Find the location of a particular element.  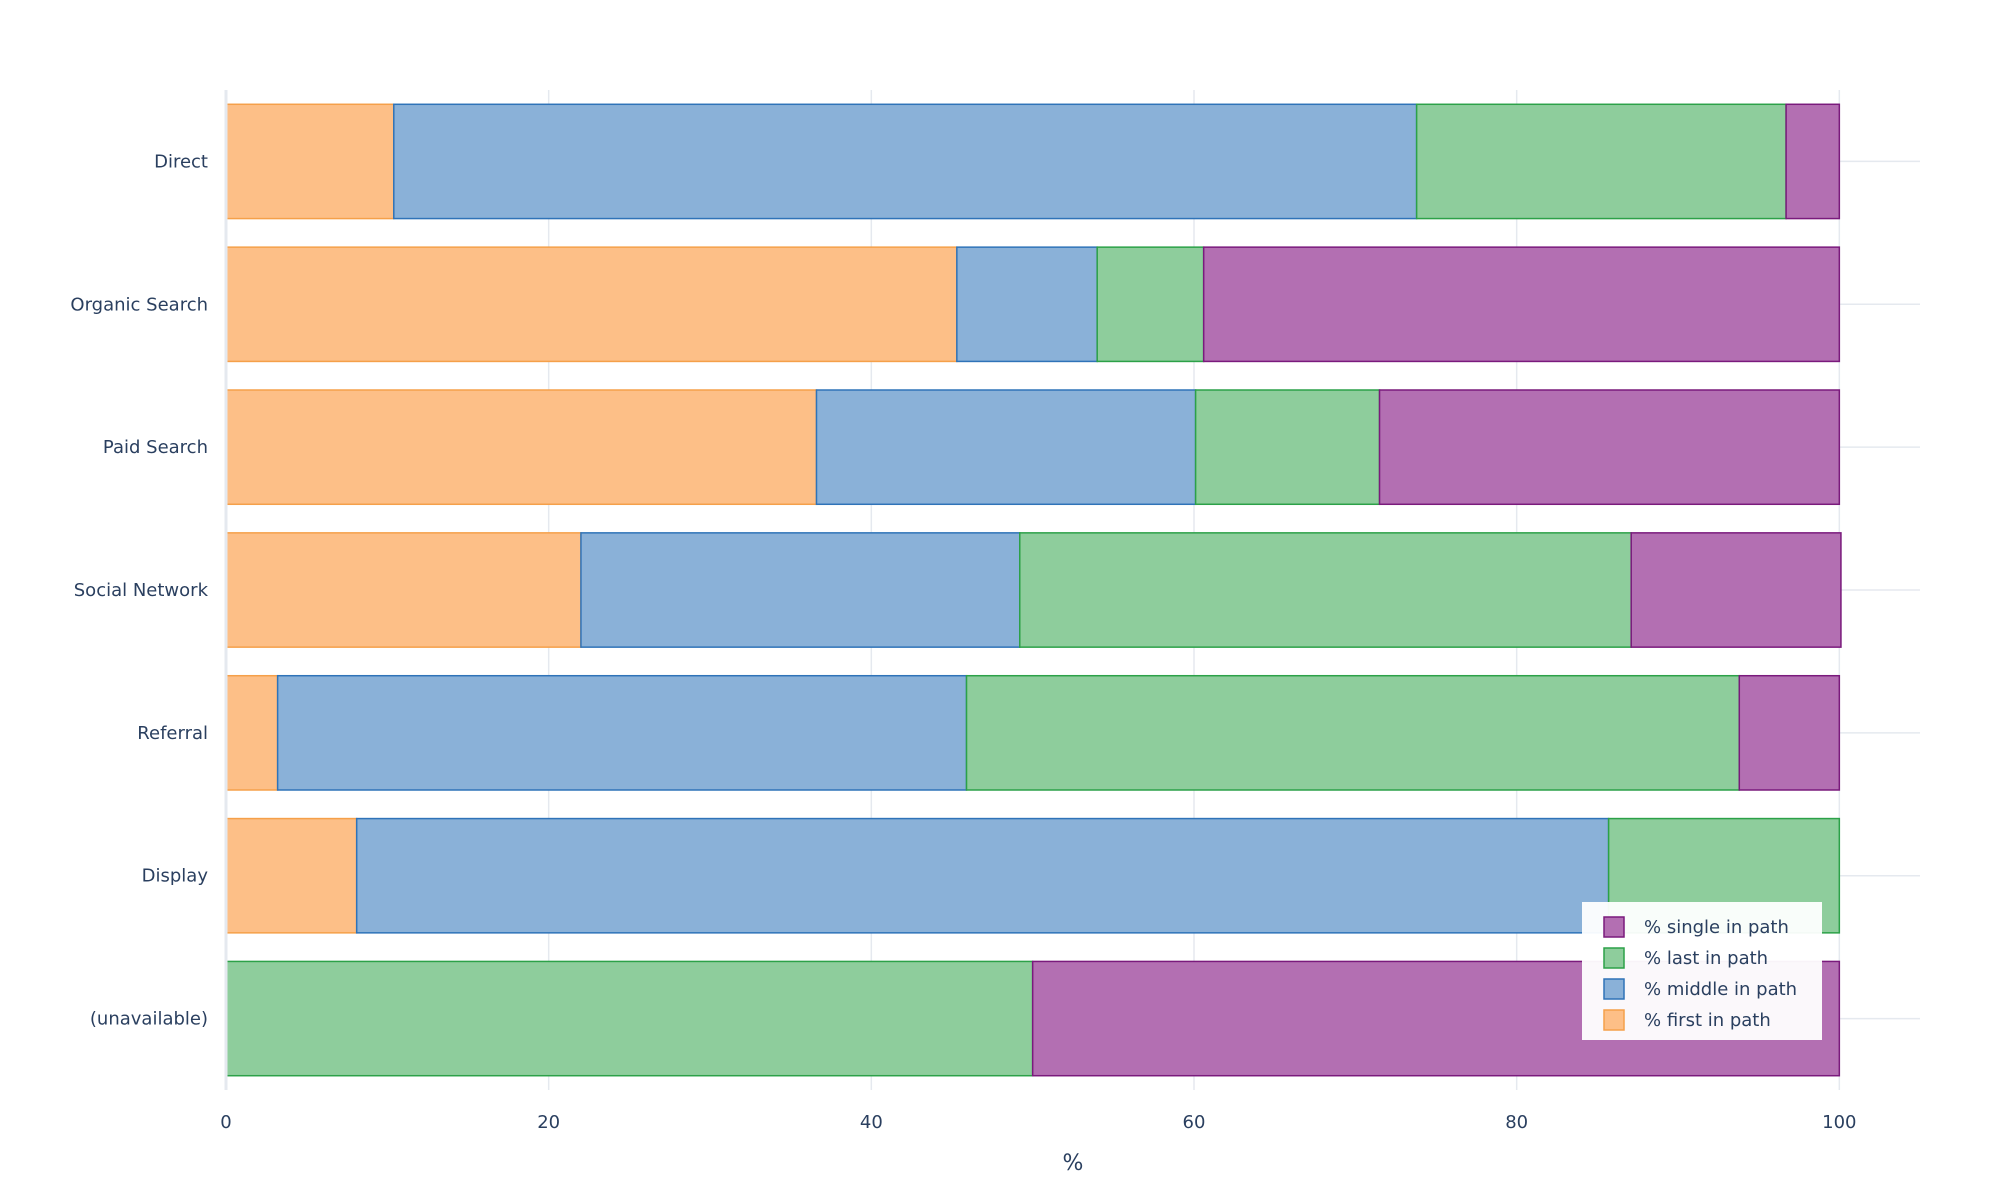

y-tick-label: Organic Search is located at coordinates (139, 304).